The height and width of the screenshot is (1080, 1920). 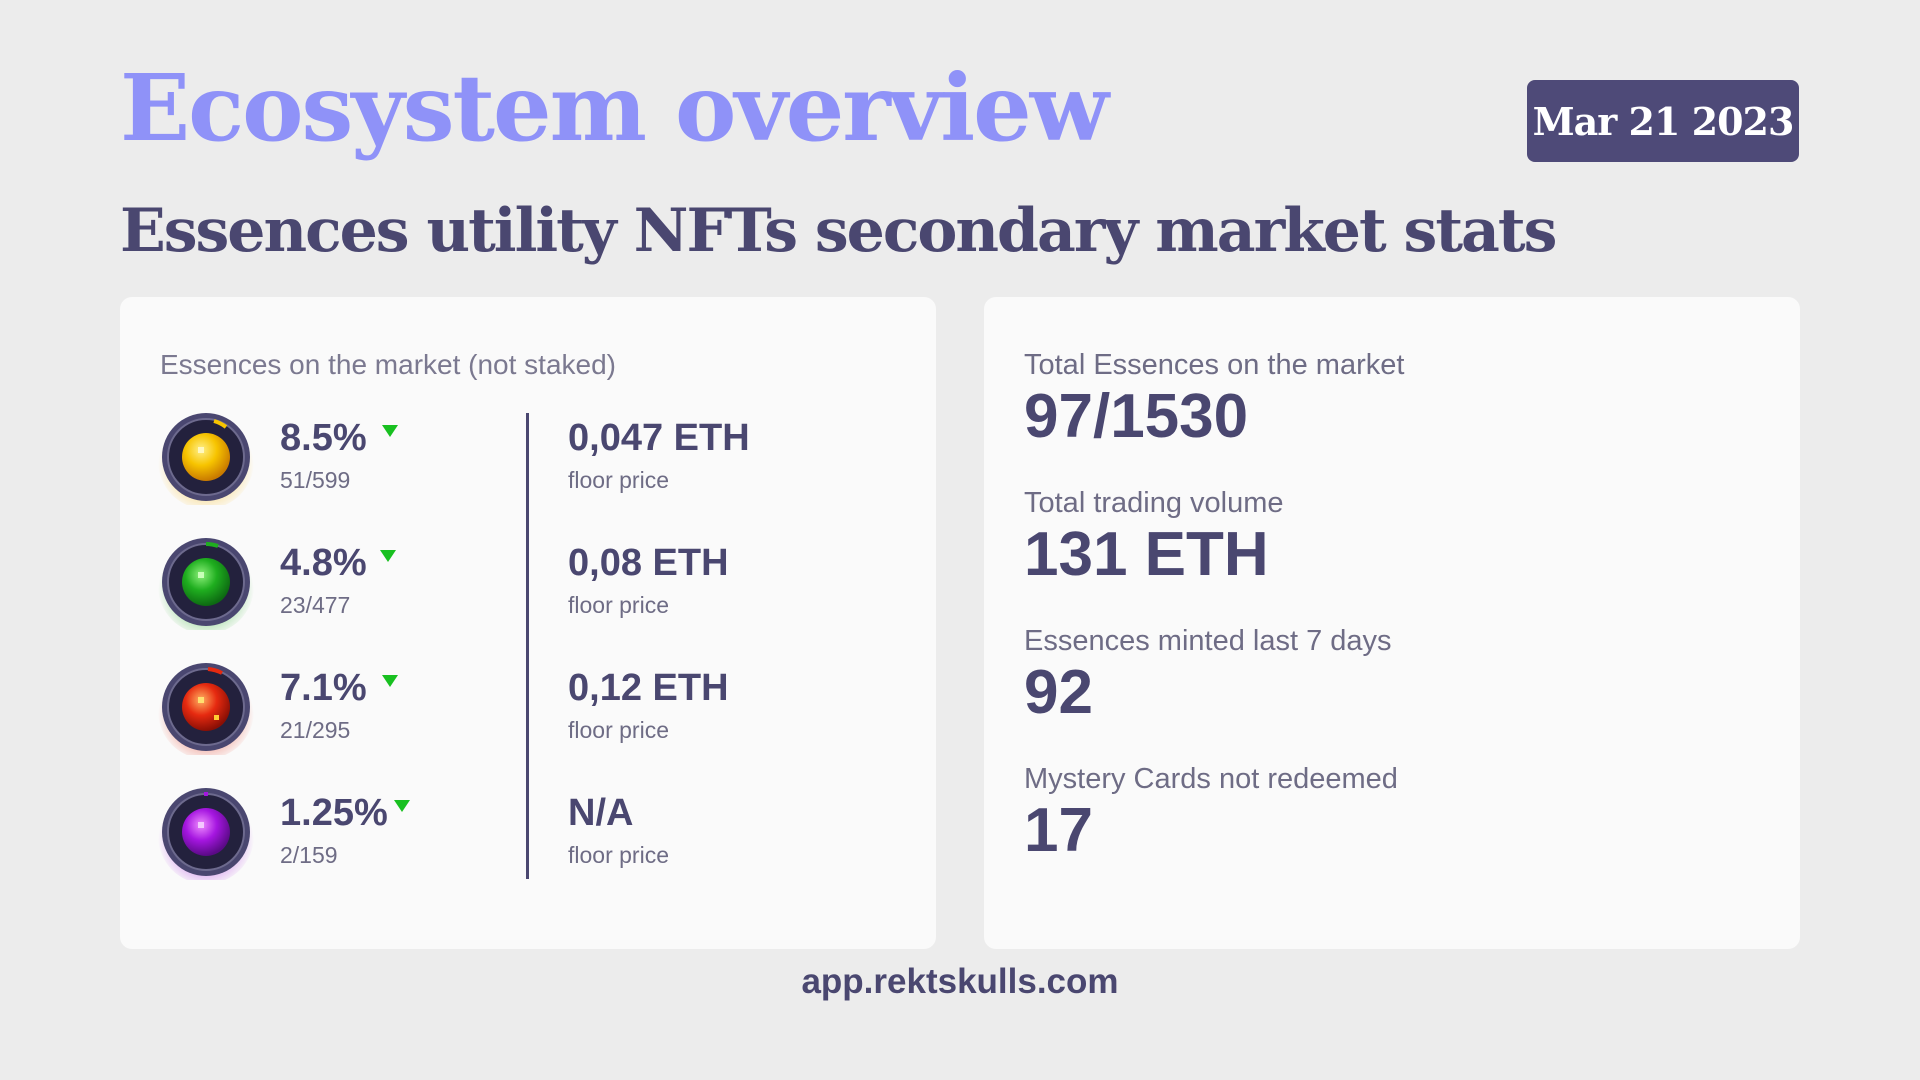 What do you see at coordinates (206, 584) in the screenshot?
I see `green-essence-icon` at bounding box center [206, 584].